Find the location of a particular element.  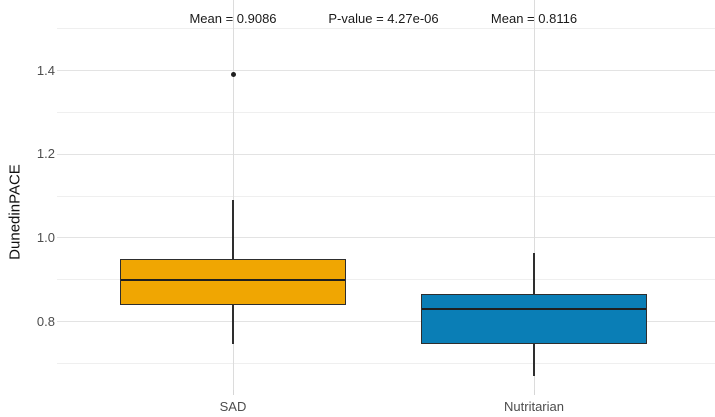

y-tick-label: 1.0 is located at coordinates (45, 237).